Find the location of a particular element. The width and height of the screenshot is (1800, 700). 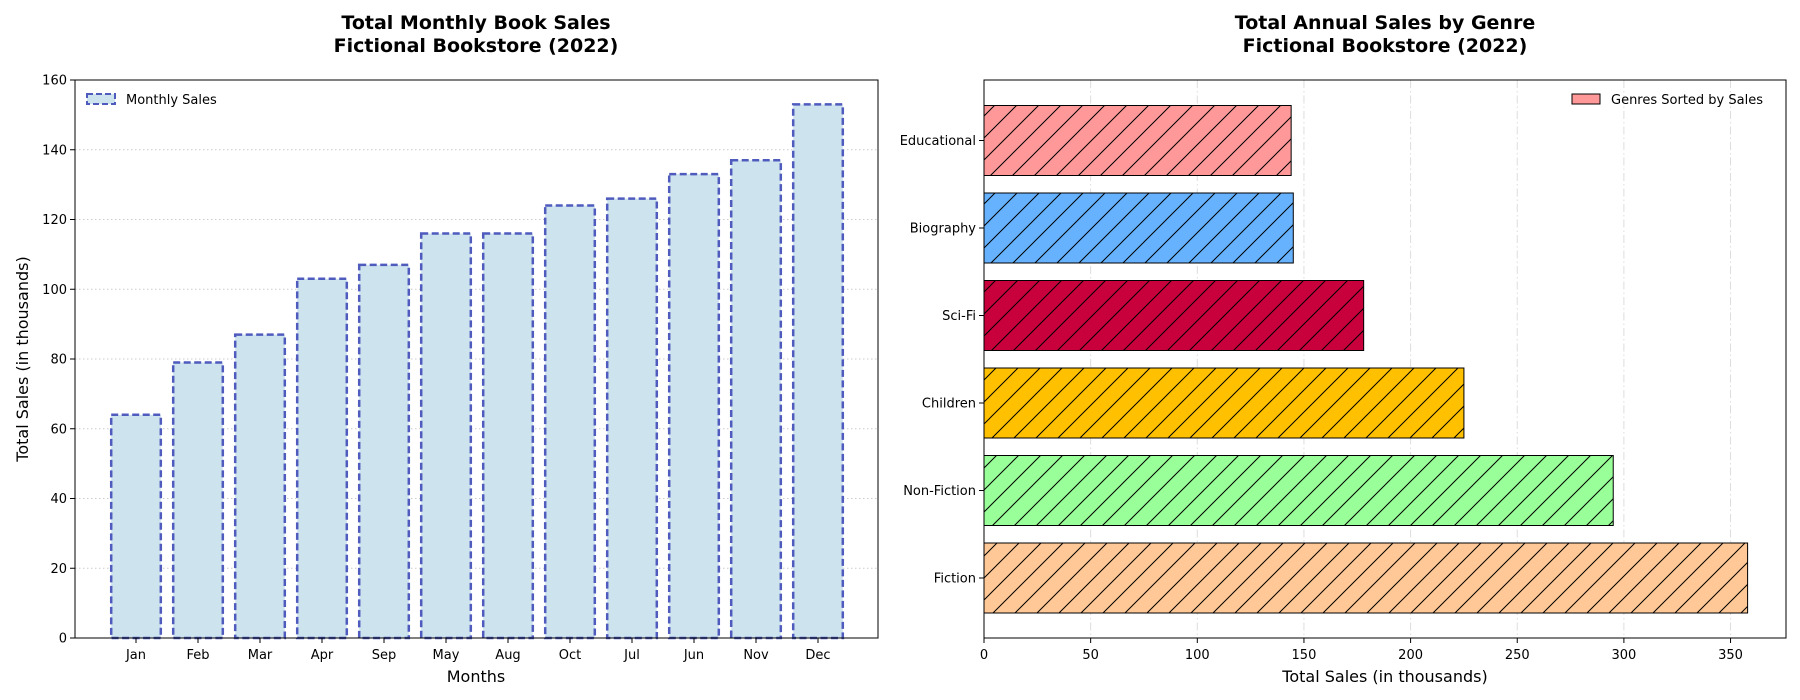

left-y-tick-label: 160 is located at coordinates (54, 81).